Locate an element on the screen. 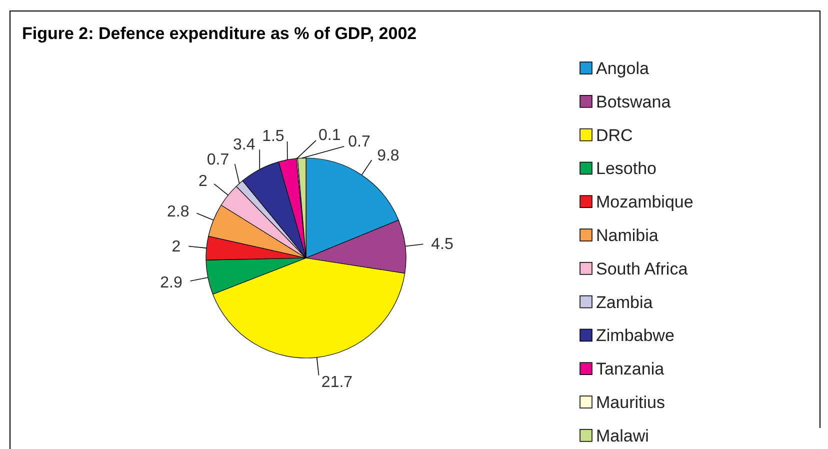  legend-label: Zimbabwe is located at coordinates (635, 336).